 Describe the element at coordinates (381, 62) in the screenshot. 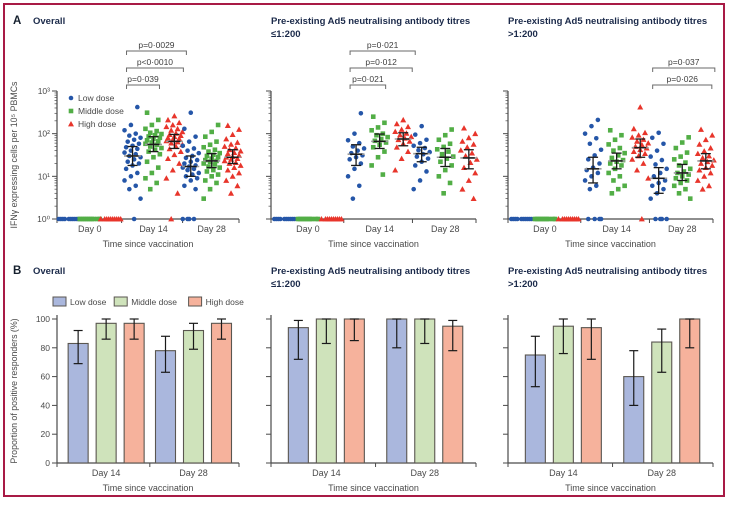

I see `svg-text: p=0·012` at that location.